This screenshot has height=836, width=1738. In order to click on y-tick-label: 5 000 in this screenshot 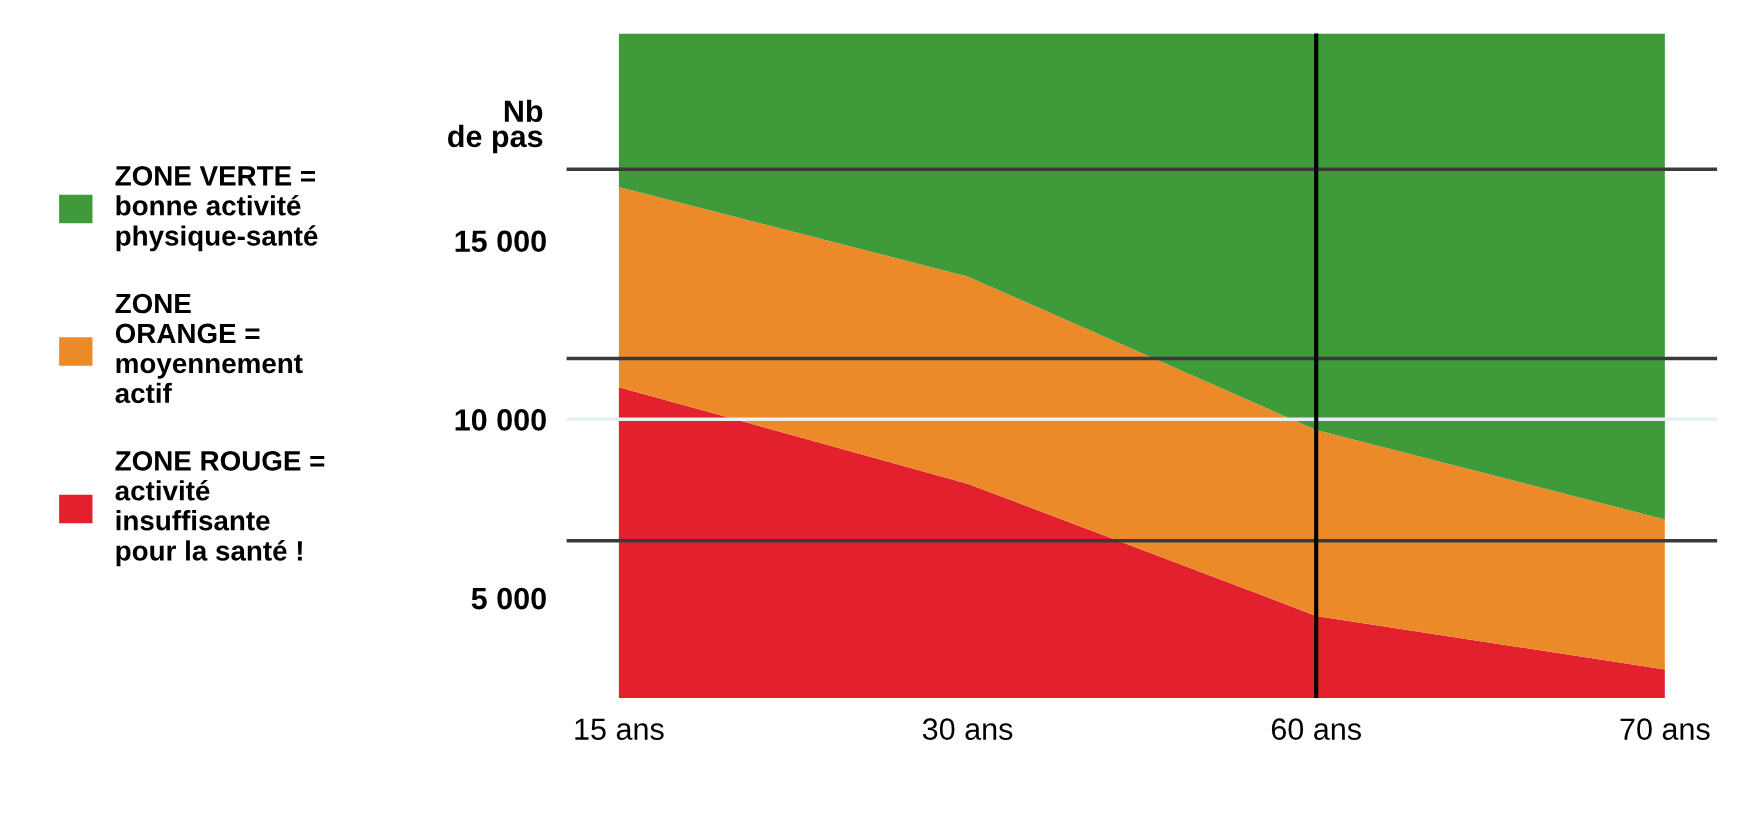, I will do `click(508, 598)`.